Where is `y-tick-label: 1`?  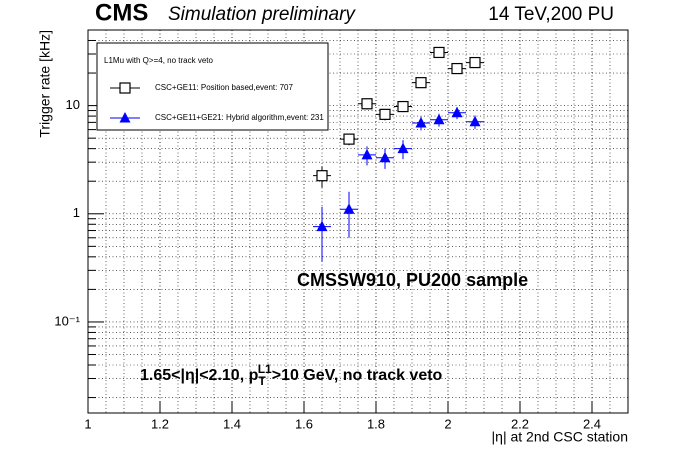 y-tick-label: 1 is located at coordinates (76, 212).